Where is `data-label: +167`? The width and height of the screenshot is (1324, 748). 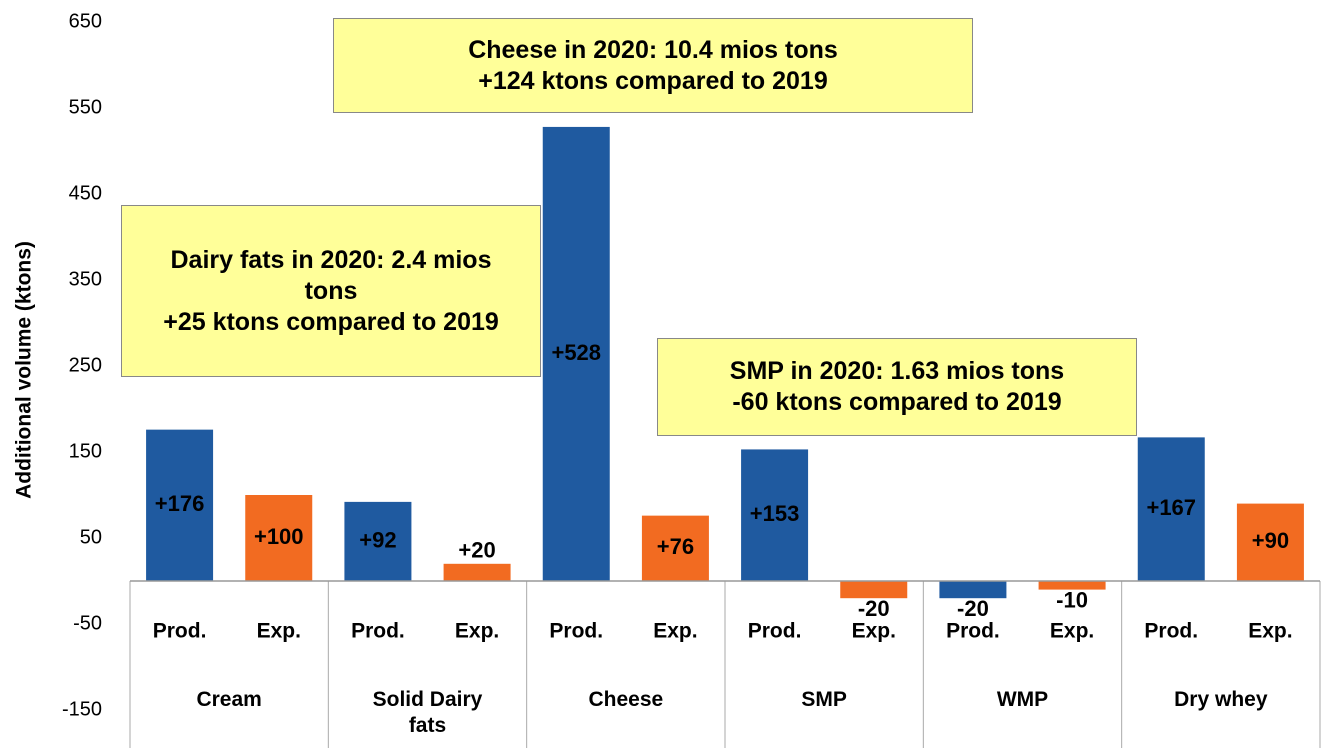 data-label: +167 is located at coordinates (1171, 507).